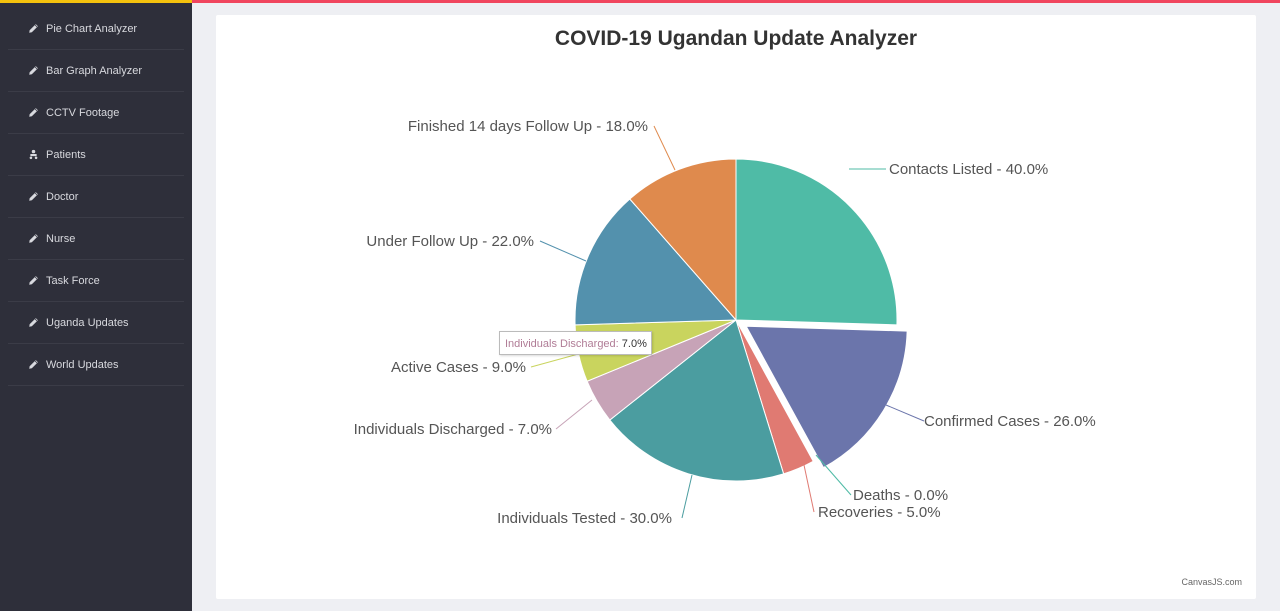 The image size is (1280, 611). I want to click on slice-label: Confirmed Cases - 26.0%, so click(1010, 421).